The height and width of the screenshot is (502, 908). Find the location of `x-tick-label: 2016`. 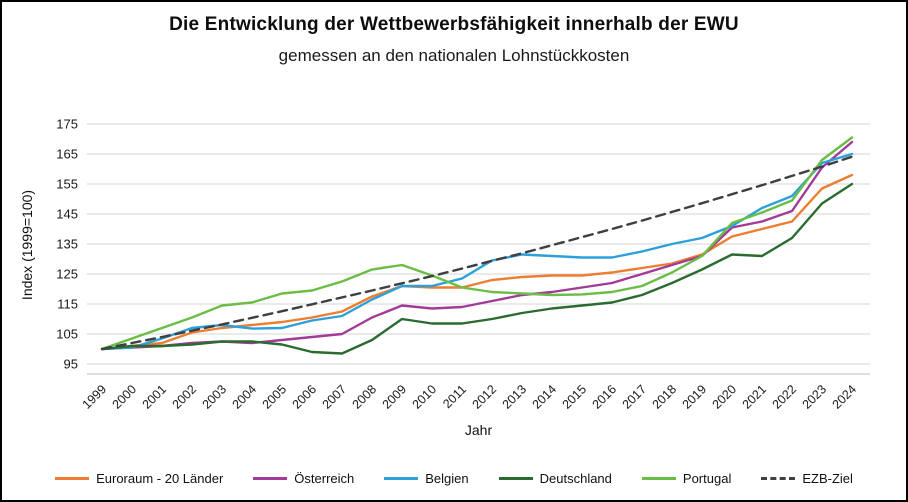

x-tick-label: 2016 is located at coordinates (605, 397).